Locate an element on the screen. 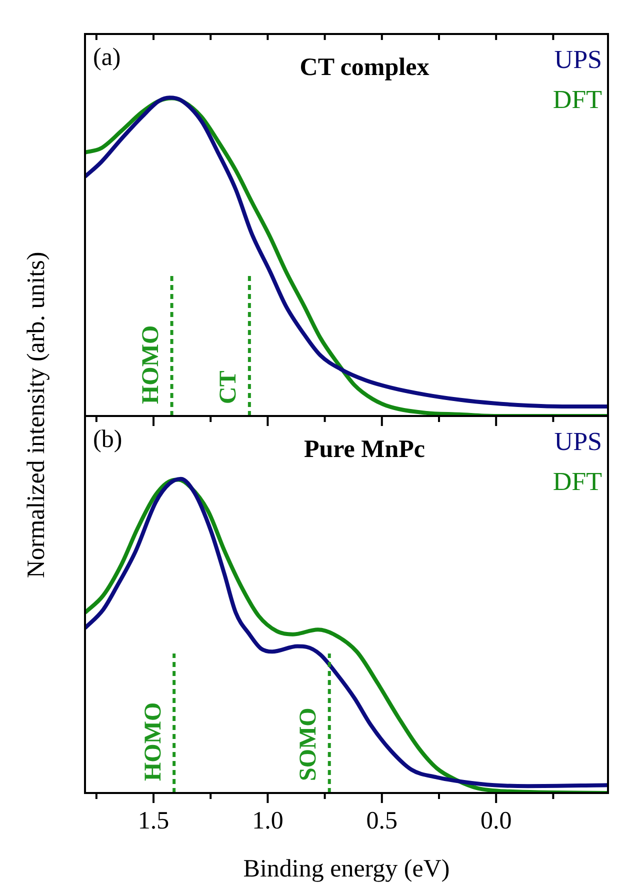  x-tick-label: 0.0 is located at coordinates (496, 821).